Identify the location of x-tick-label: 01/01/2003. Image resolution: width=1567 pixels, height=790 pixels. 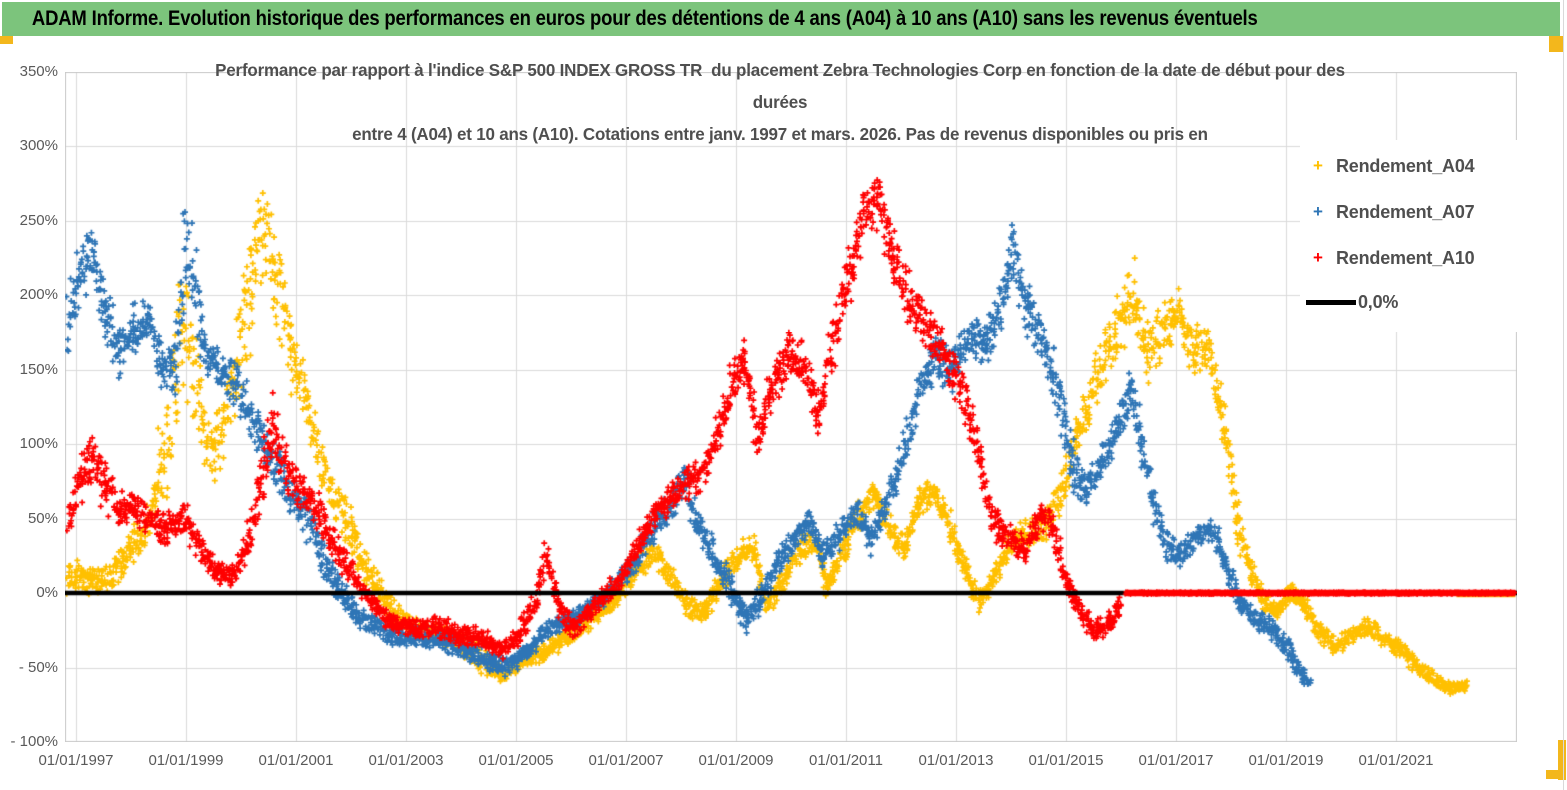
(406, 760).